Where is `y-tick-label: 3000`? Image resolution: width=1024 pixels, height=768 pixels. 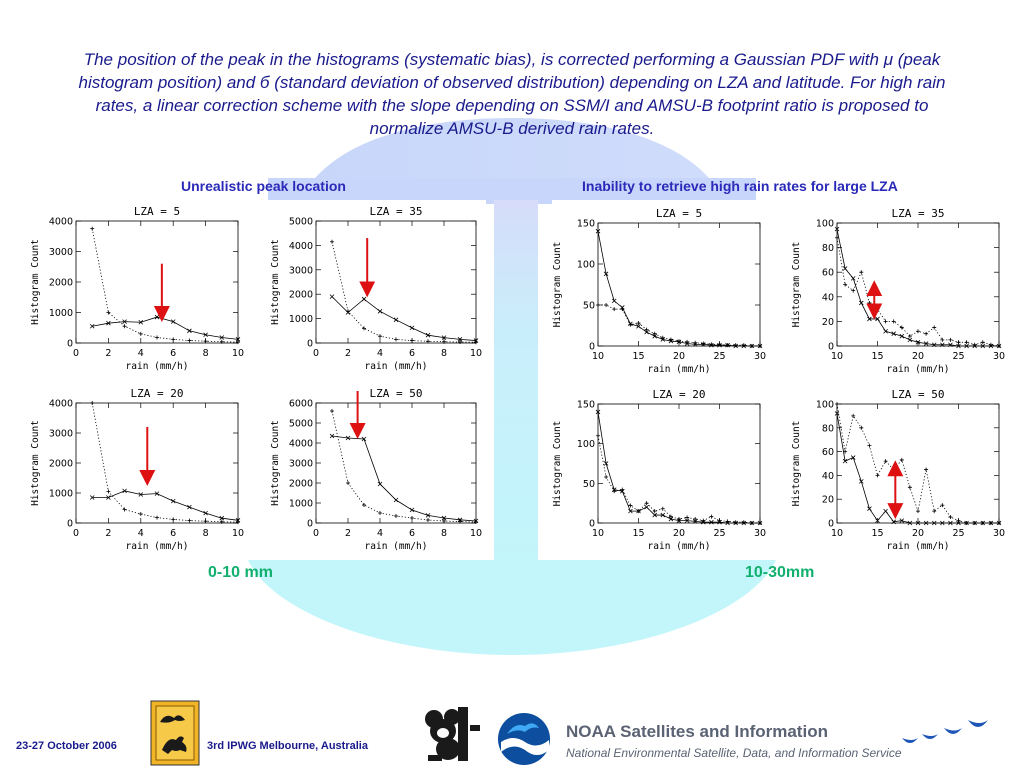
y-tick-label: 3000 is located at coordinates (61, 252).